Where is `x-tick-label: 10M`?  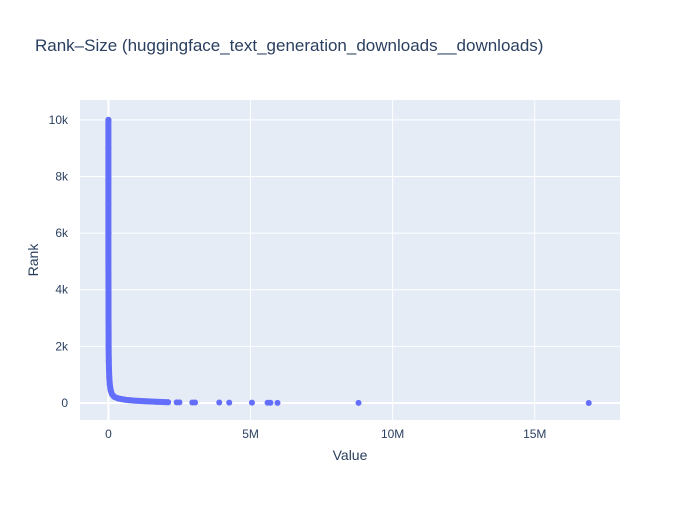
x-tick-label: 10M is located at coordinates (392, 434).